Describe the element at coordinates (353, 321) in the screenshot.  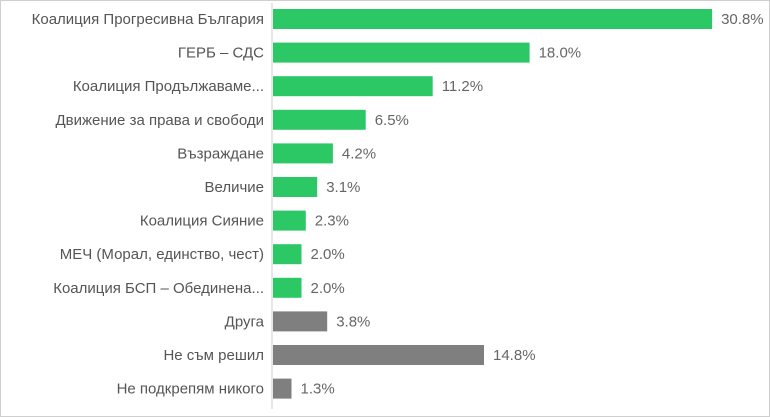
I see `value-label-9: 3.8%` at that location.